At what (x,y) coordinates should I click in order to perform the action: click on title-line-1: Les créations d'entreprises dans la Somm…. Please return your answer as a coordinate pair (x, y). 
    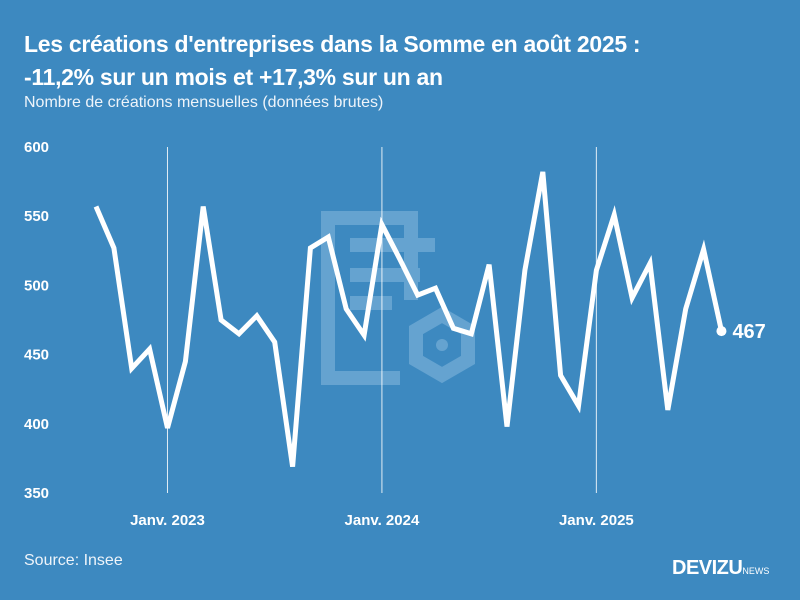
    Looking at the image, I should click on (332, 44).